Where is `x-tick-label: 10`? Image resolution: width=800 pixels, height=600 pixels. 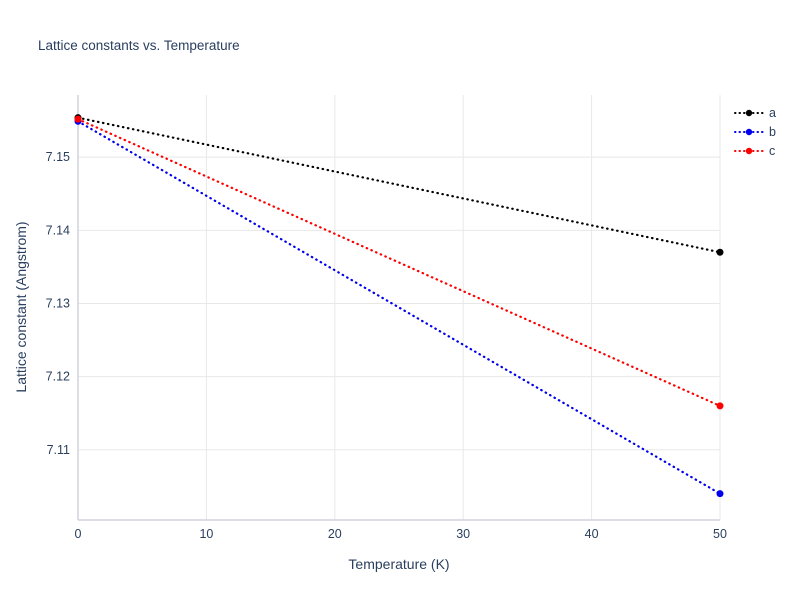 x-tick-label: 10 is located at coordinates (206, 534).